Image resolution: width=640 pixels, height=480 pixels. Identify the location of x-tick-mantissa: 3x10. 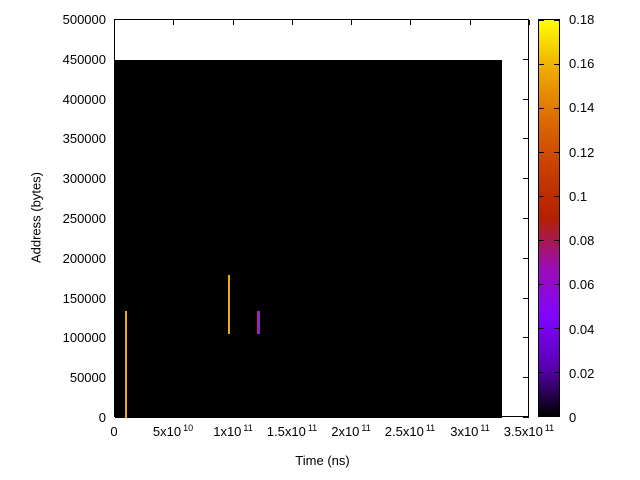
(464, 431).